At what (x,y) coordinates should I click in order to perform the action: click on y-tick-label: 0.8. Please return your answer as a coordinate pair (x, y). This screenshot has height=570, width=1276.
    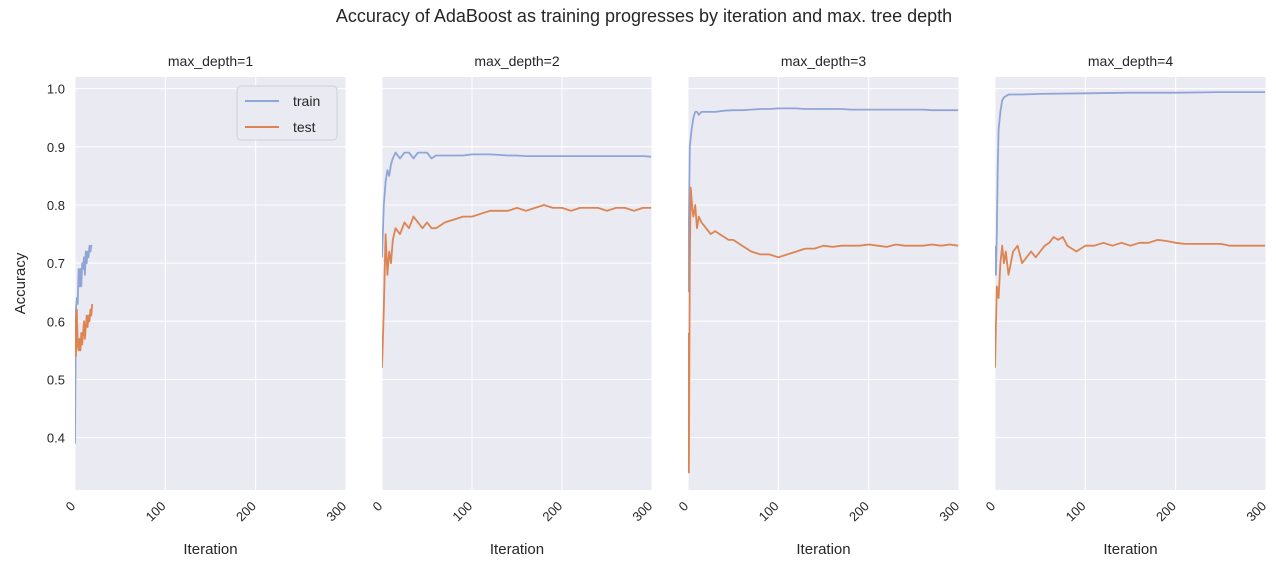
    Looking at the image, I should click on (56, 205).